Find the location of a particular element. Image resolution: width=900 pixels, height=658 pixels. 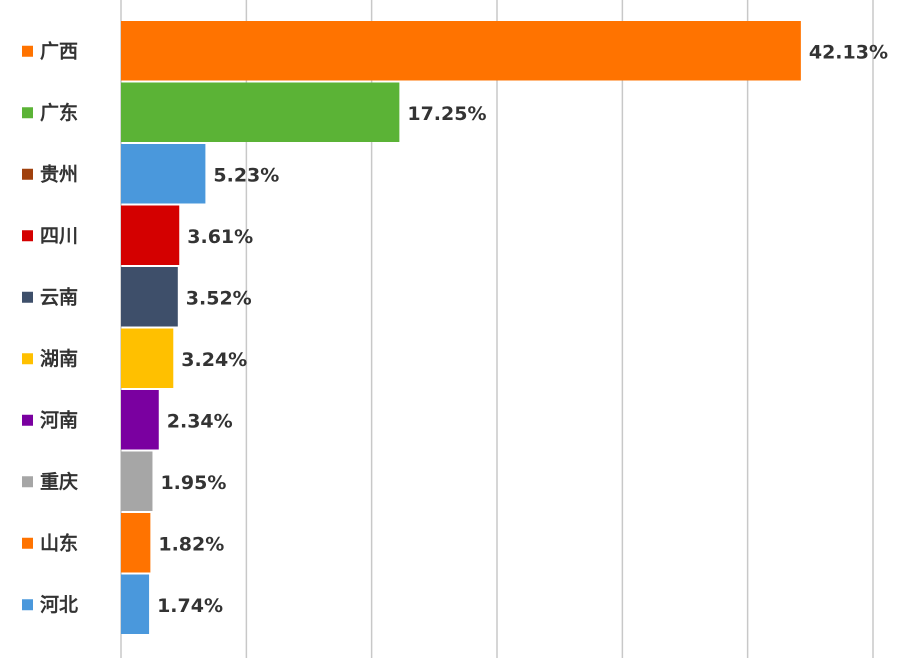

value-label: 3.24% is located at coordinates (214, 360).